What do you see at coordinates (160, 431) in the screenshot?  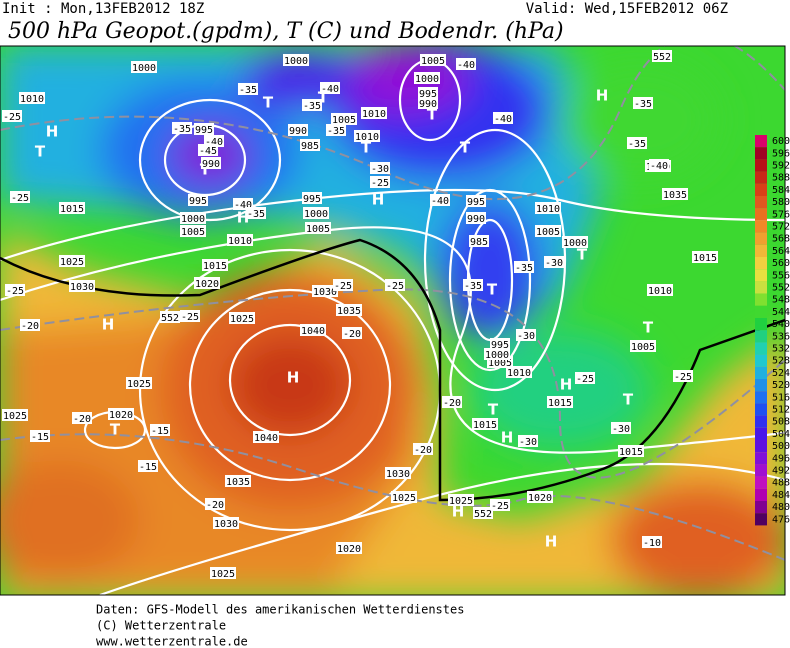 I see `contour-label: -15` at bounding box center [160, 431].